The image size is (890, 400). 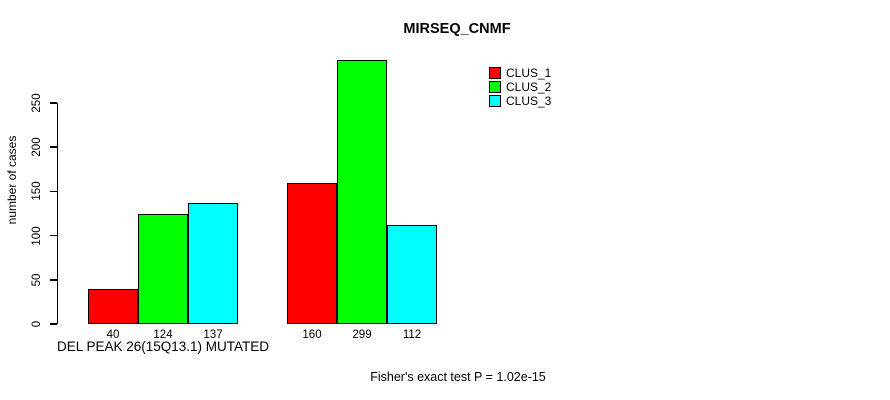 I want to click on legend-label-clus-1: CLUS_1, so click(x=529, y=73).